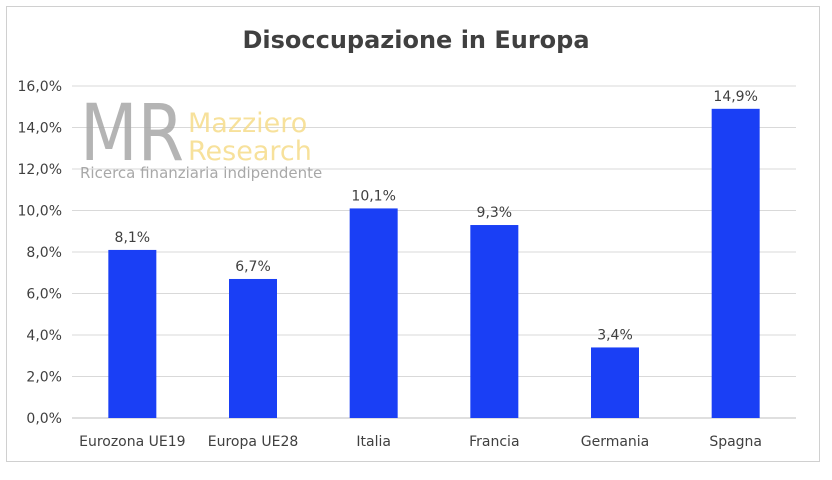 The image size is (832, 480). What do you see at coordinates (253, 442) in the screenshot?
I see `x-tick-label: Europa UE28` at bounding box center [253, 442].